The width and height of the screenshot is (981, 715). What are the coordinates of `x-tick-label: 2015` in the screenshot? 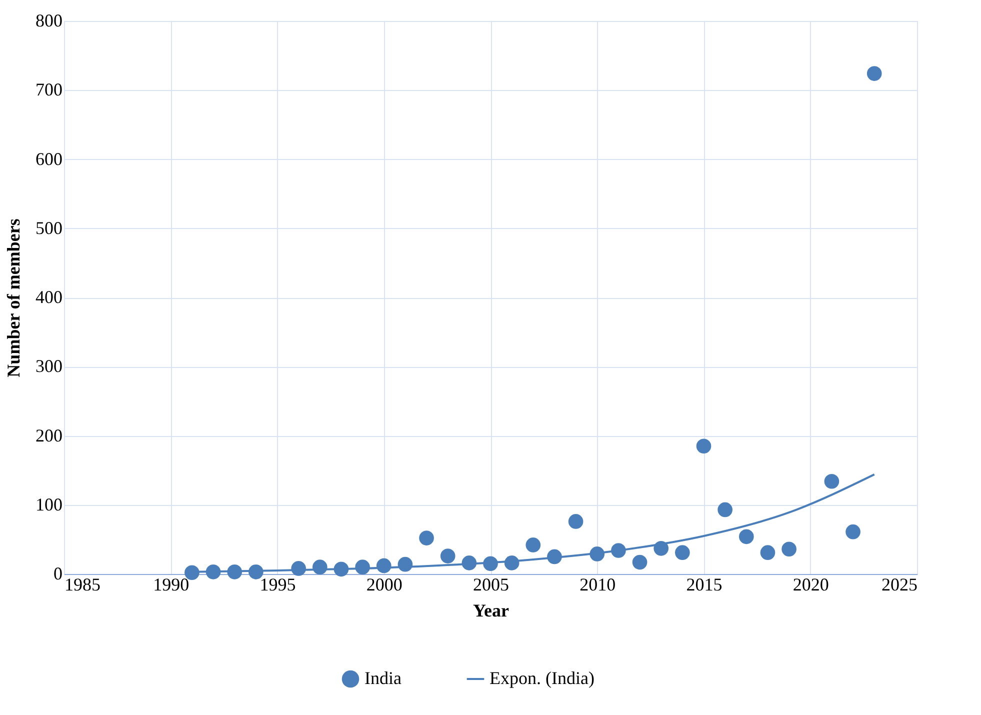 It's located at (704, 584).